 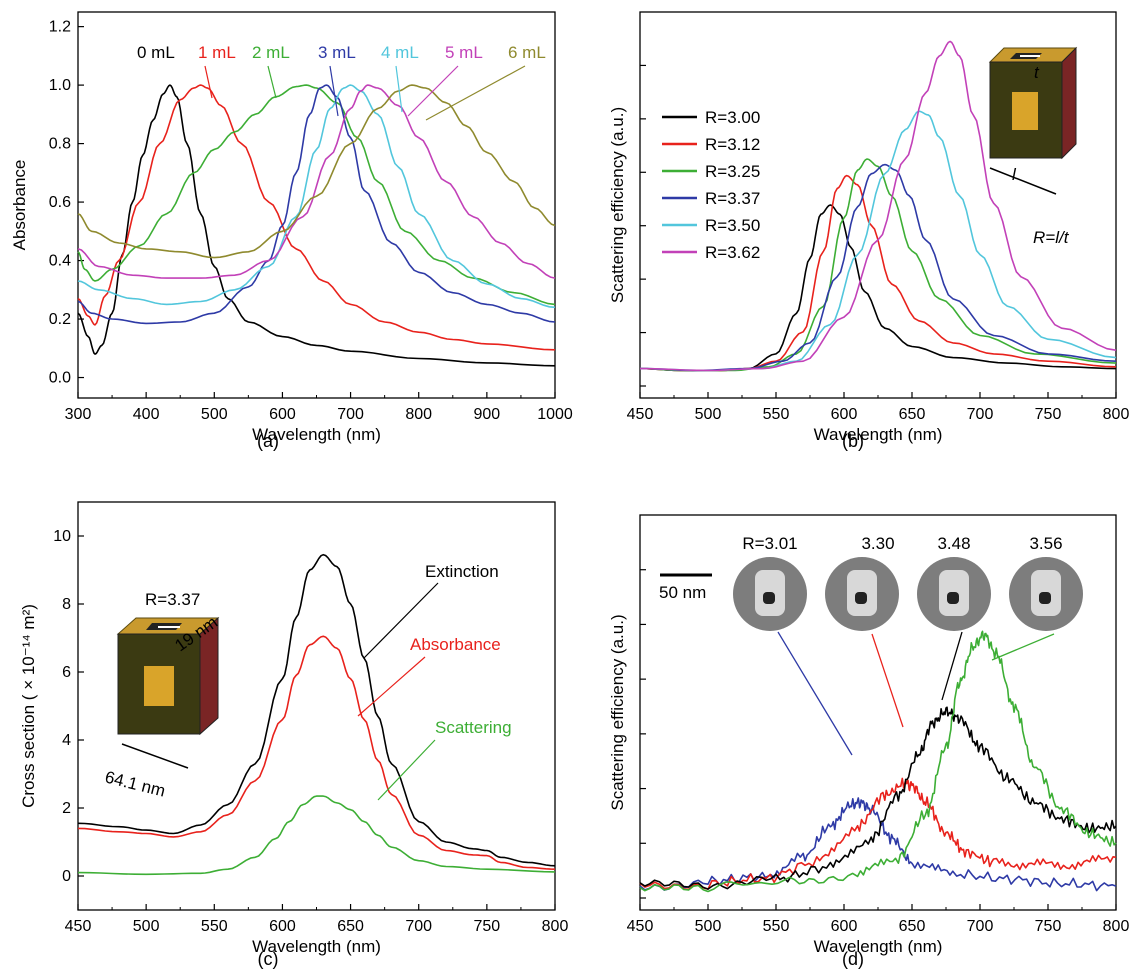 I want to click on series-label: Extinction, so click(x=462, y=571).